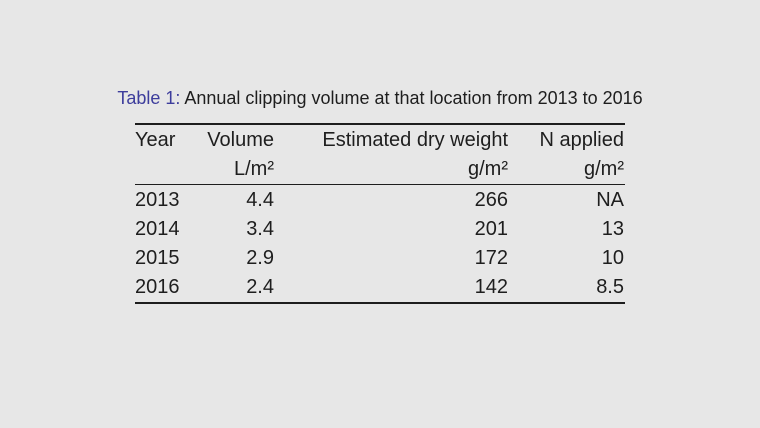 The image size is (760, 428). Describe the element at coordinates (380, 184) in the screenshot. I see `mid-rule` at that location.